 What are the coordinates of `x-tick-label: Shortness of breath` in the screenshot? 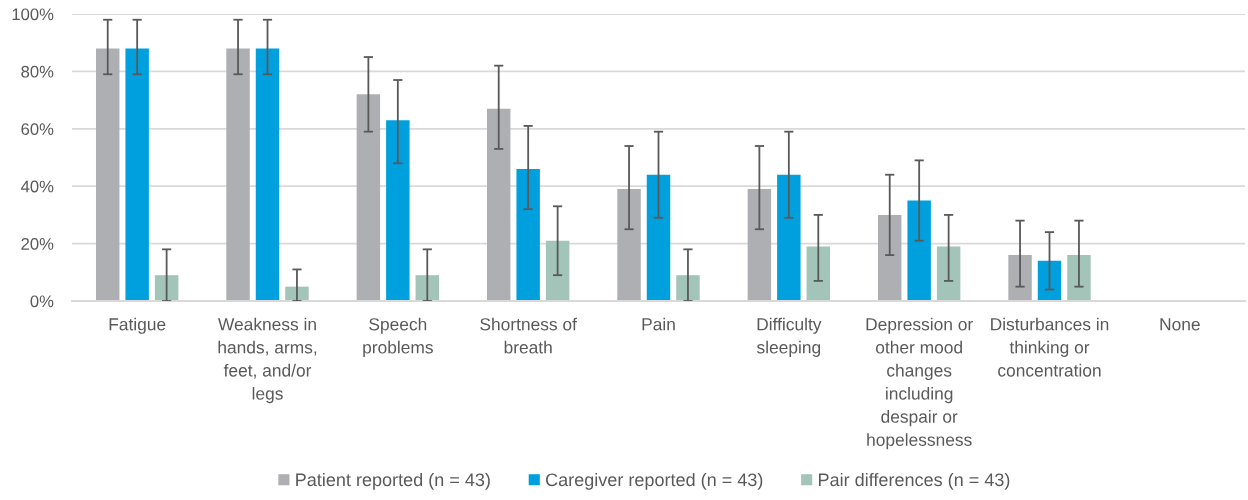 It's located at (528, 335).